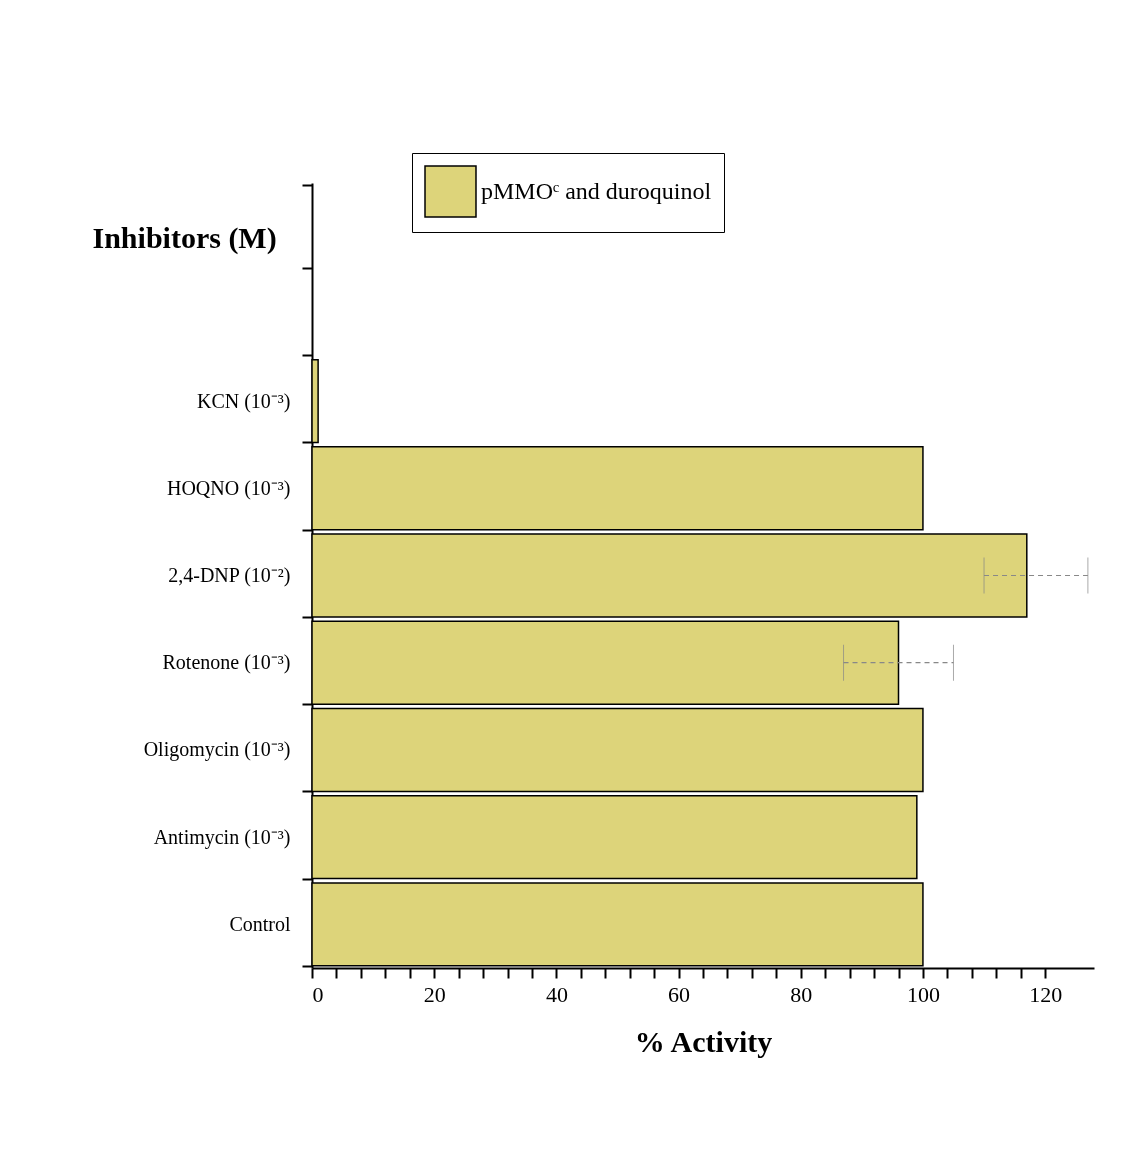 This screenshot has height=1152, width=1131. Describe the element at coordinates (226, 663) in the screenshot. I see `y-tick-label: Rotenone (10⁻³)` at that location.